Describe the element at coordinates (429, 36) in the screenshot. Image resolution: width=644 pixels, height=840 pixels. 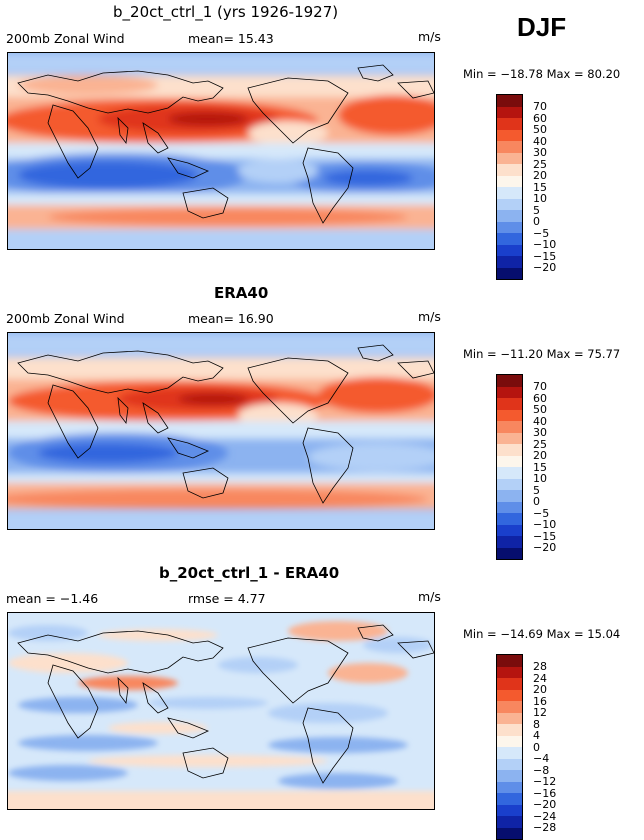
I see `panel-1-units: m/s` at that location.